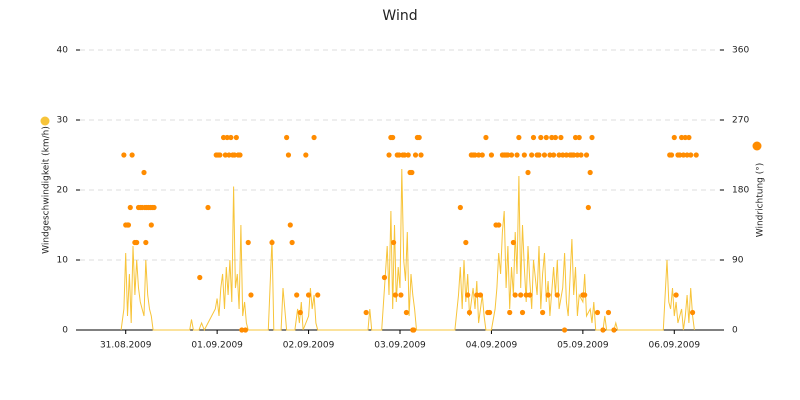  What do you see at coordinates (47, 190) in the screenshot?
I see `y-axis-label: Windgeschwindigkeit (km/h)` at bounding box center [47, 190].